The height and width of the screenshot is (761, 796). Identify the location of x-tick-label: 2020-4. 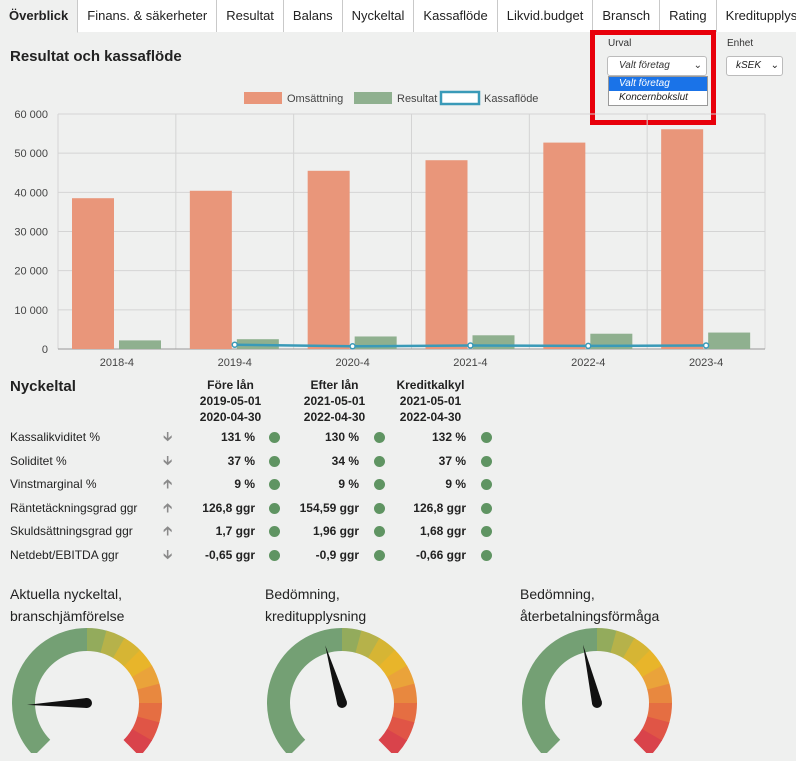
(352, 363).